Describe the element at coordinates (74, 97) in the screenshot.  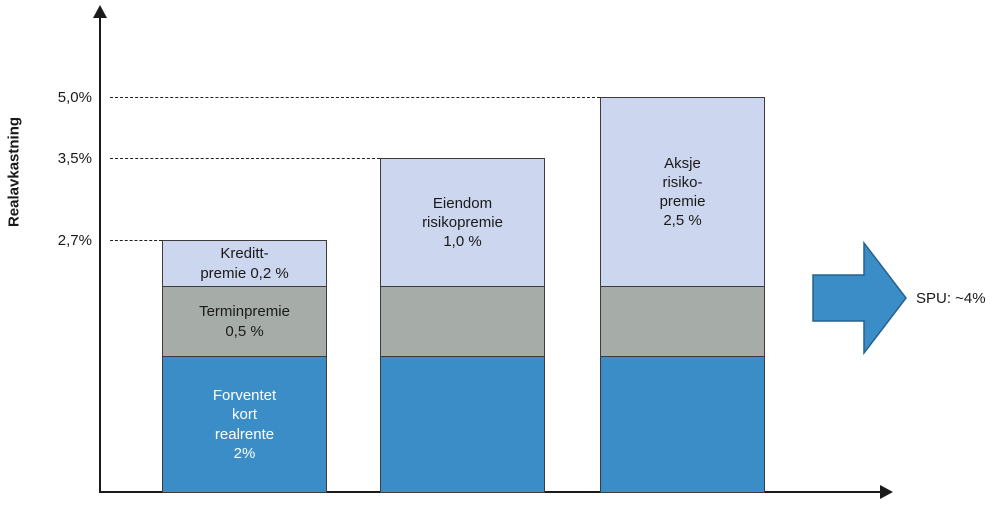
I see `y-tick-label-5-0: 5,0%` at that location.